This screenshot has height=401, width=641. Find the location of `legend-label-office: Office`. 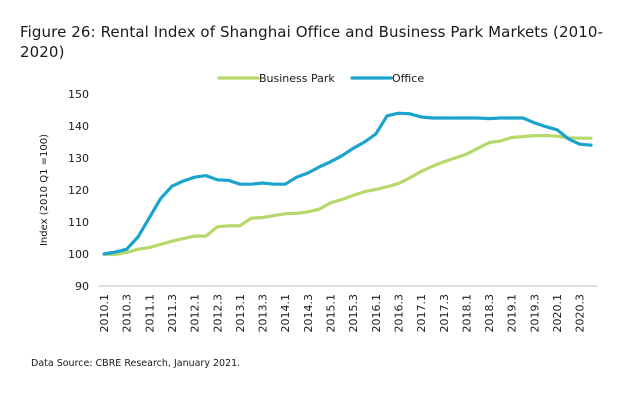

legend-label-office: Office is located at coordinates (408, 78).